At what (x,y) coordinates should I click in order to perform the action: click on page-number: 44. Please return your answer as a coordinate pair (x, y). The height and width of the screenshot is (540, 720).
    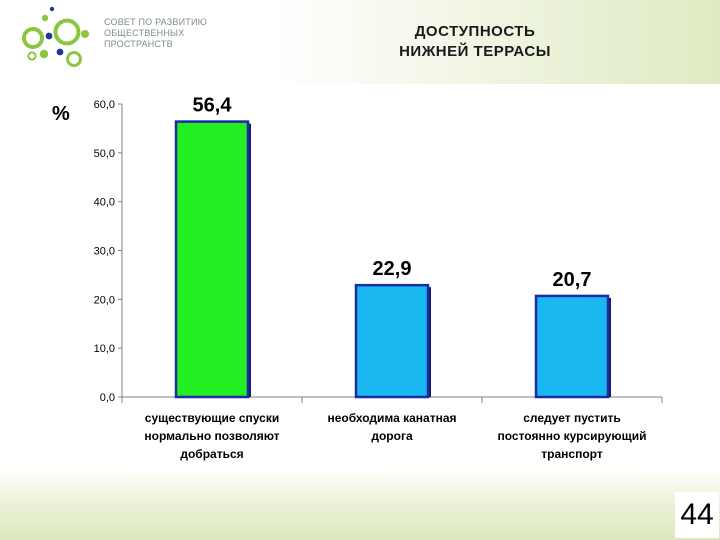
    Looking at the image, I should click on (697, 514).